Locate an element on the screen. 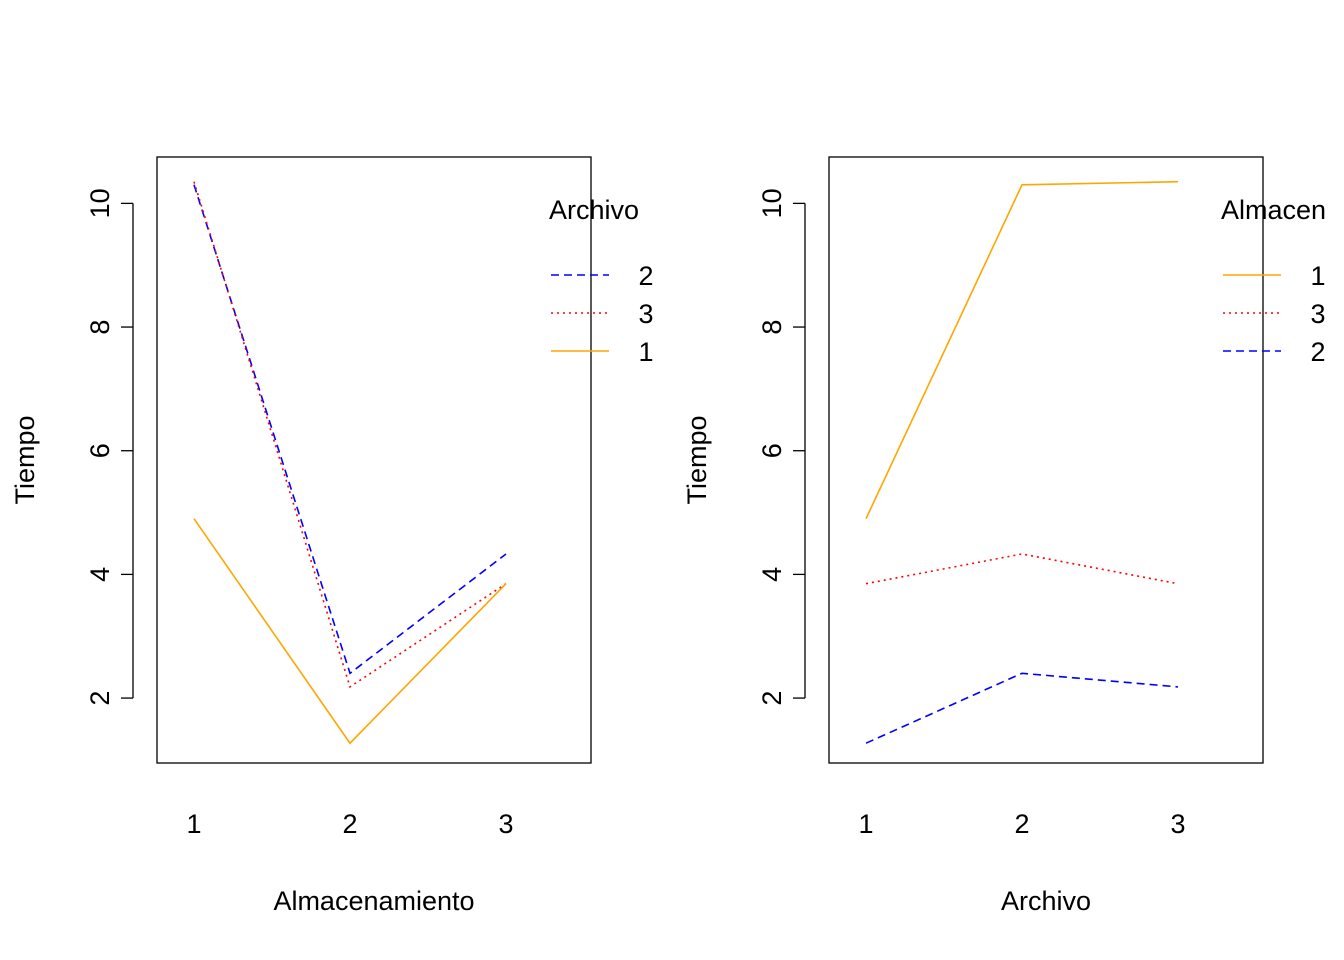 The width and height of the screenshot is (1344, 960). x-axis-title: Archivo is located at coordinates (1046, 901).